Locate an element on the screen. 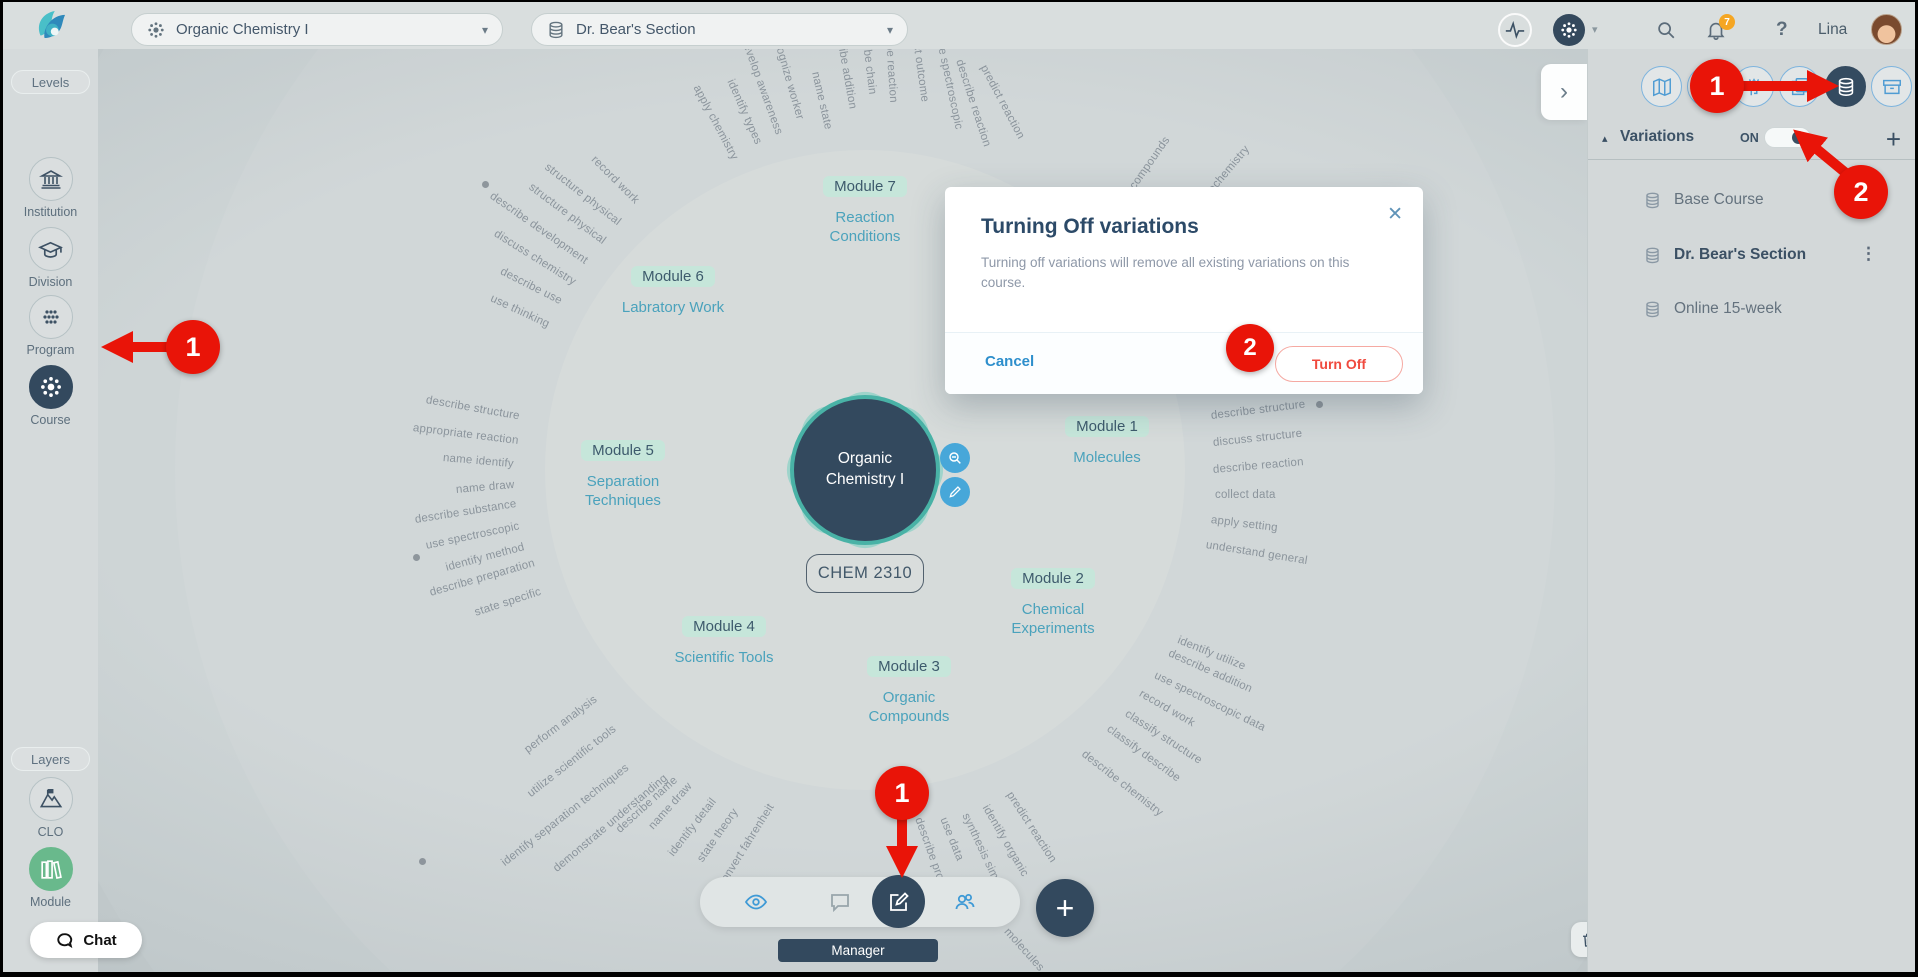  search-icon is located at coordinates (1666, 30).